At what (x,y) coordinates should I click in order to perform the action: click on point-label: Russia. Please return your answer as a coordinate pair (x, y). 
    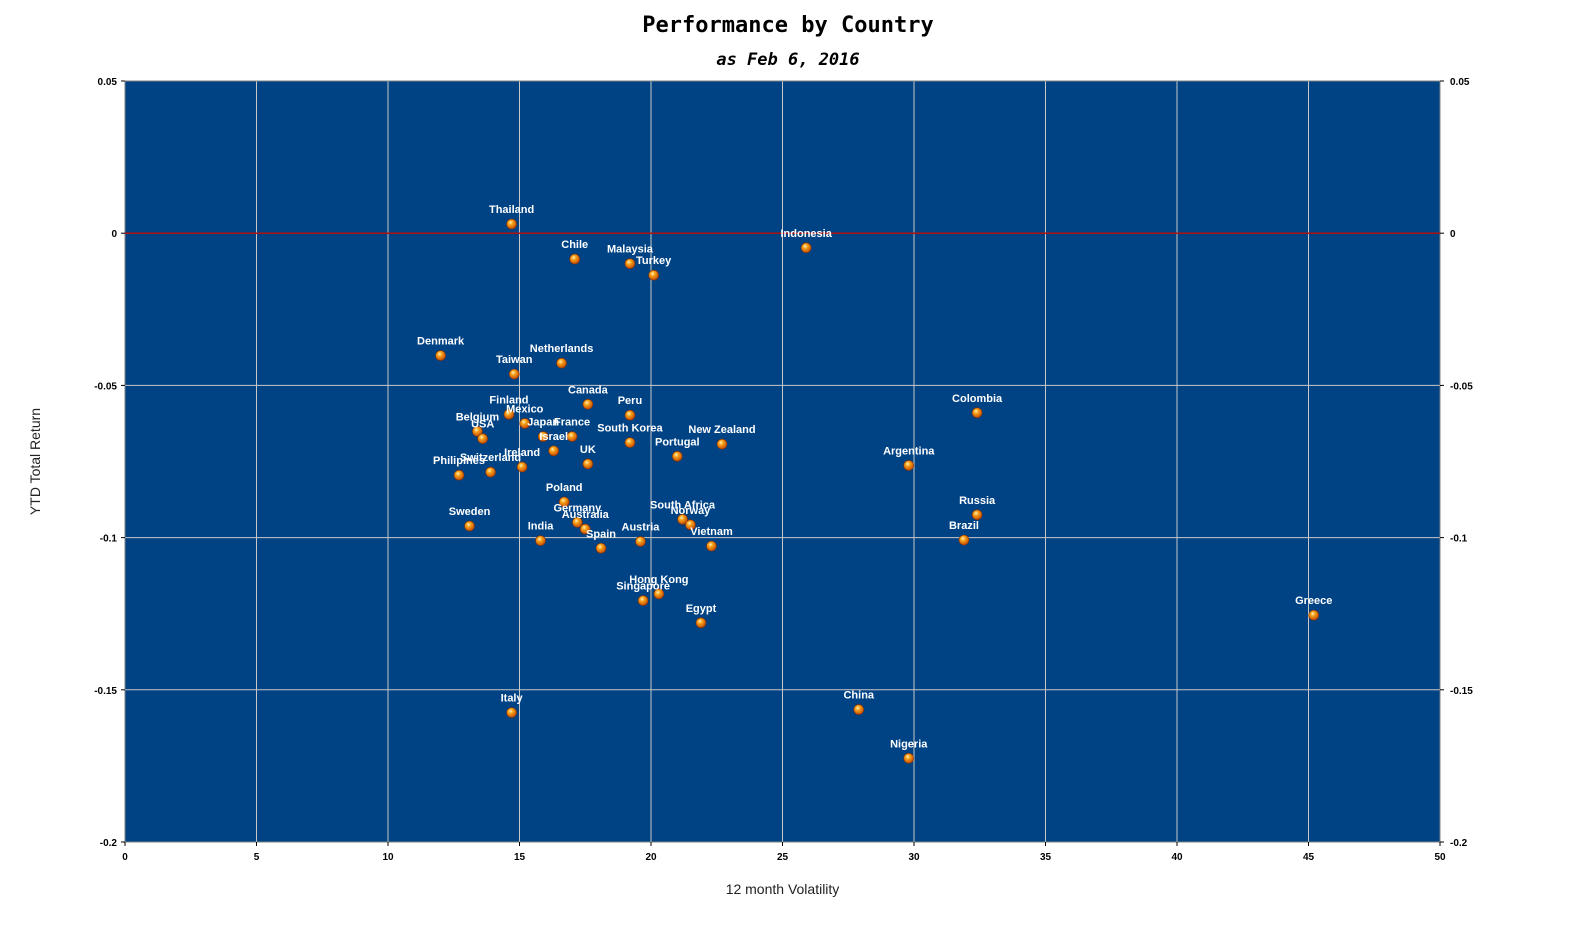
    Looking at the image, I should click on (977, 501).